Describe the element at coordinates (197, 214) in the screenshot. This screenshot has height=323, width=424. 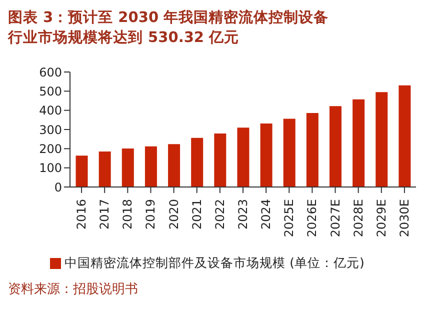
I see `x-tick-label: 2021` at that location.